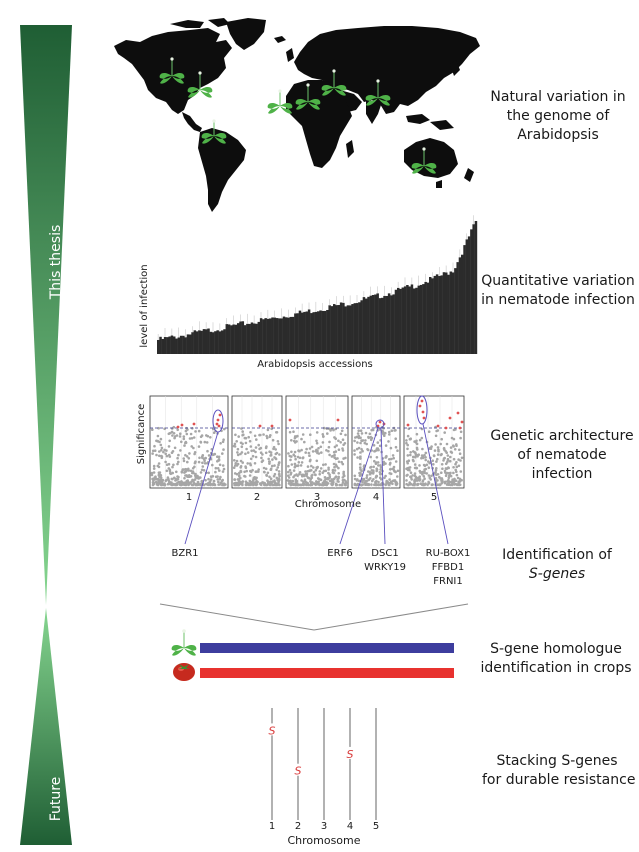 Image resolution: width=639 pixels, height=852 pixels. Describe the element at coordinates (327, 673) in the screenshot. I see `tomato-bar` at that location.